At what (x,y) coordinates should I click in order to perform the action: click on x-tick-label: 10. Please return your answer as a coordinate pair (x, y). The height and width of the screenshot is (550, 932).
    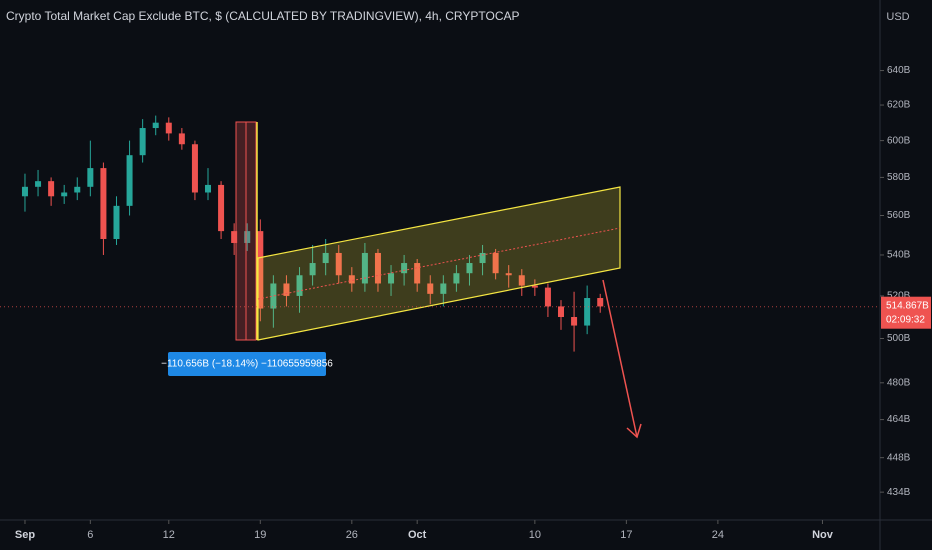
    Looking at the image, I should click on (535, 535).